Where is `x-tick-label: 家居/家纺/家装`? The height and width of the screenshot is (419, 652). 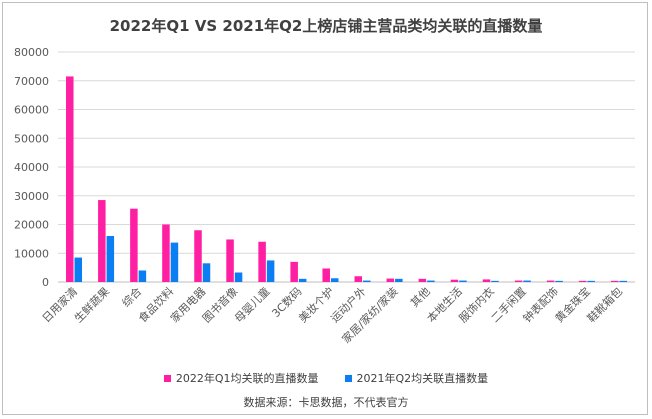 x-tick-label: 家居/家纺/家装 is located at coordinates (370, 315).